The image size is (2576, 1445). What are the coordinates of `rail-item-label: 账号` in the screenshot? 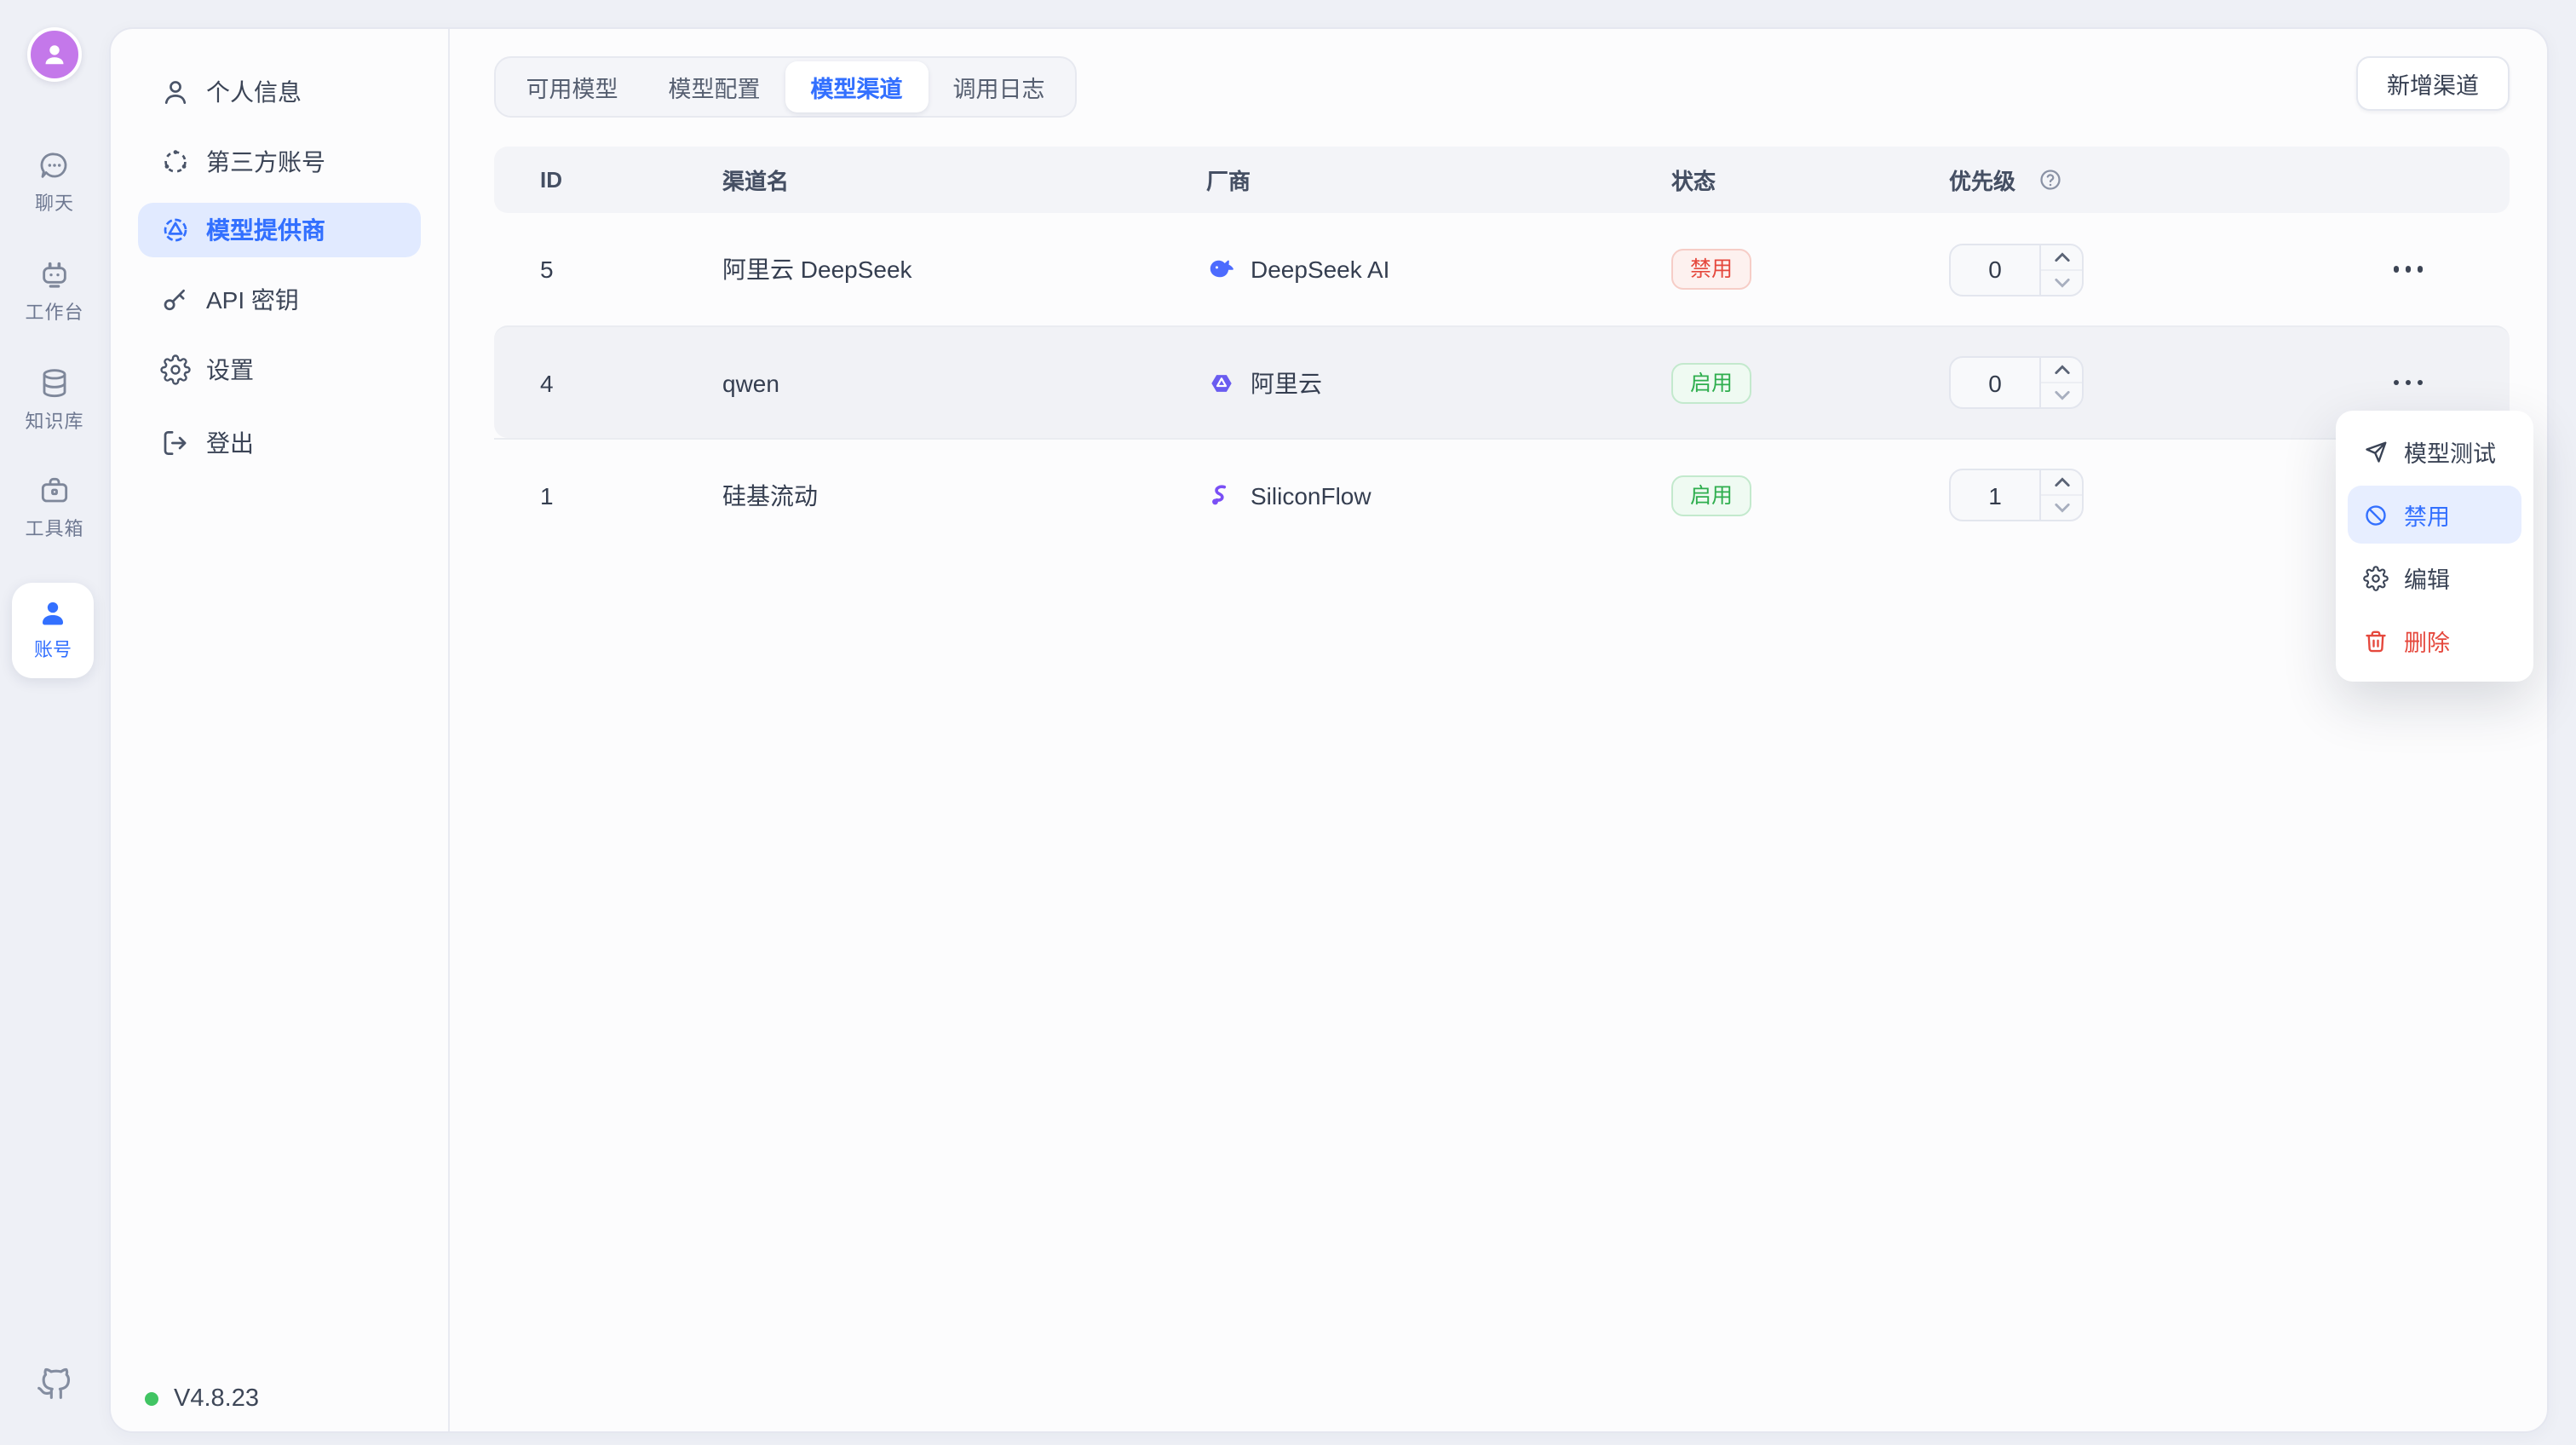 It's located at (53, 651).